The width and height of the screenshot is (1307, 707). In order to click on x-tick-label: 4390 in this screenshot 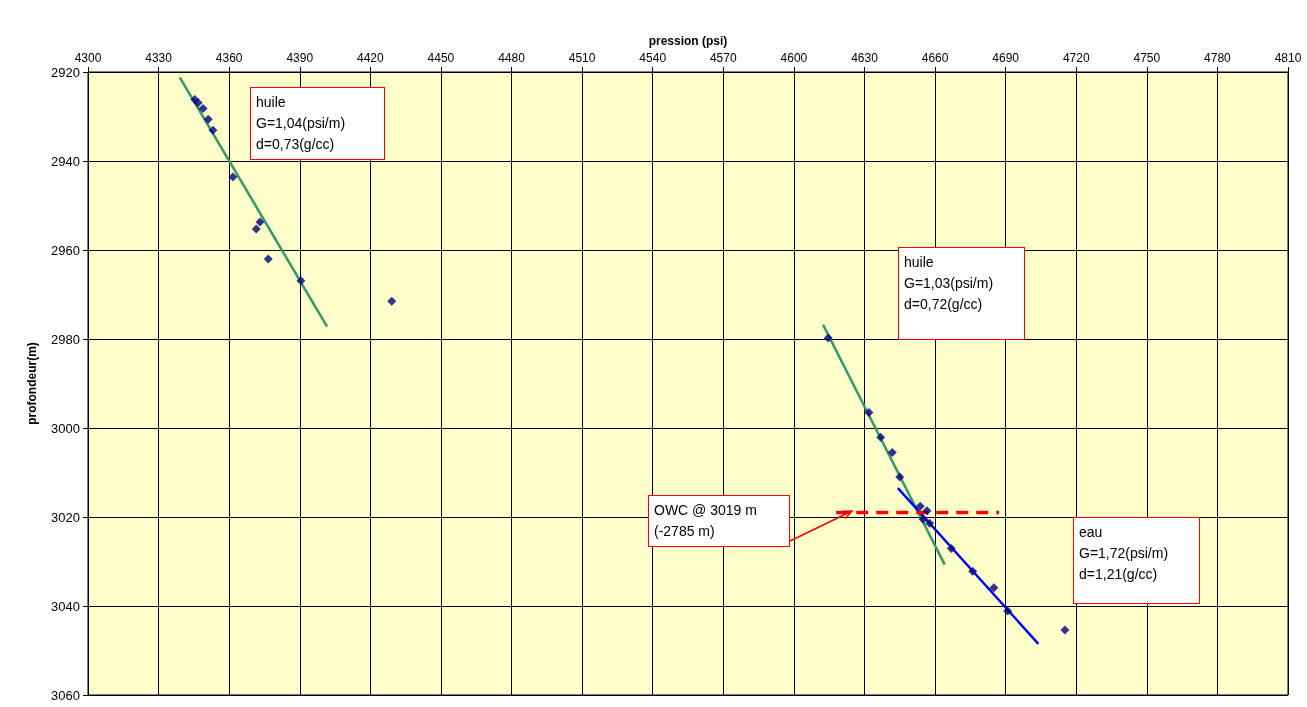, I will do `click(300, 58)`.